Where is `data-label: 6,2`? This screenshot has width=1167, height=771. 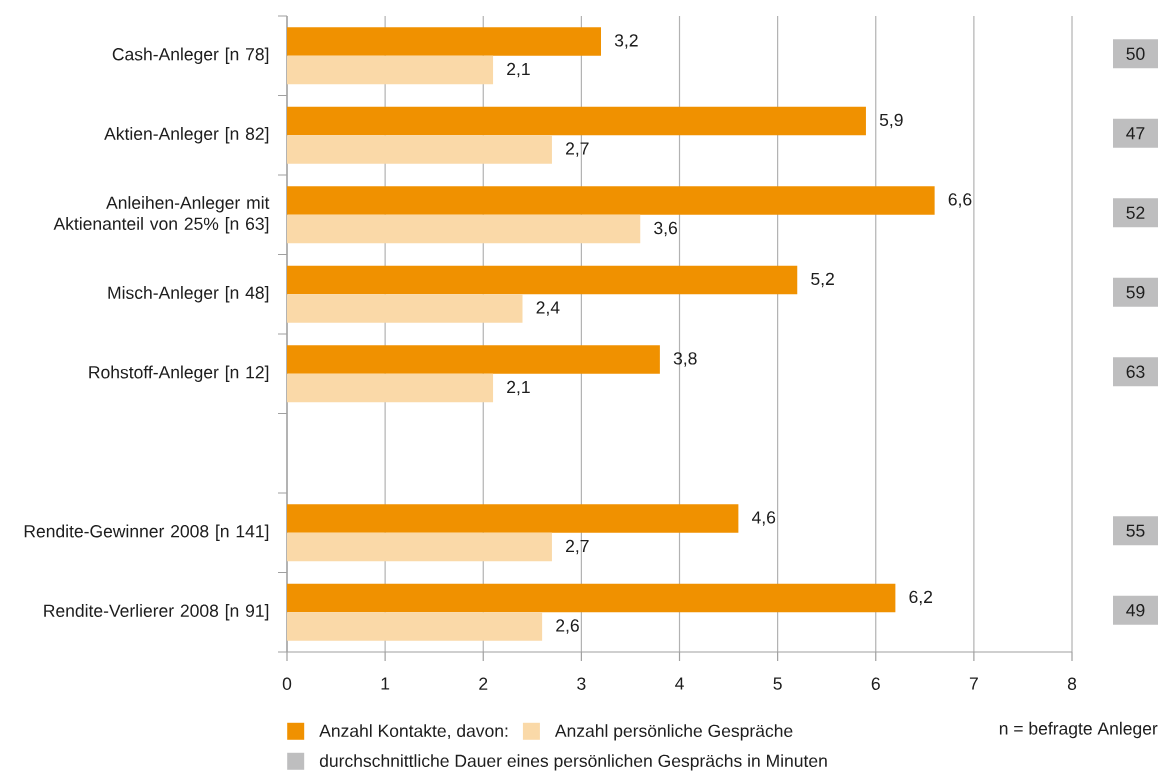
data-label: 6,2 is located at coordinates (921, 598).